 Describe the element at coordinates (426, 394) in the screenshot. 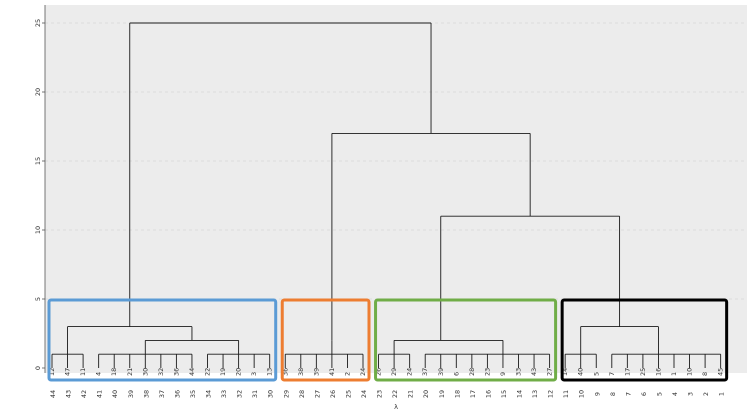

I see `x-tick-label: 20` at that location.